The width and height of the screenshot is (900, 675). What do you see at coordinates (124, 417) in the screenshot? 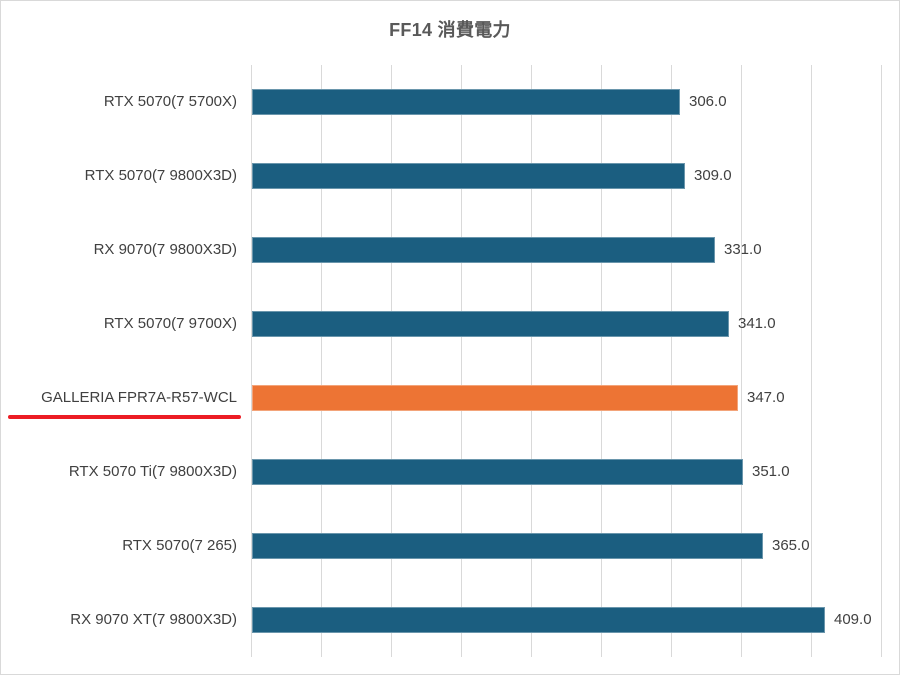
I see `highlight-underline` at bounding box center [124, 417].